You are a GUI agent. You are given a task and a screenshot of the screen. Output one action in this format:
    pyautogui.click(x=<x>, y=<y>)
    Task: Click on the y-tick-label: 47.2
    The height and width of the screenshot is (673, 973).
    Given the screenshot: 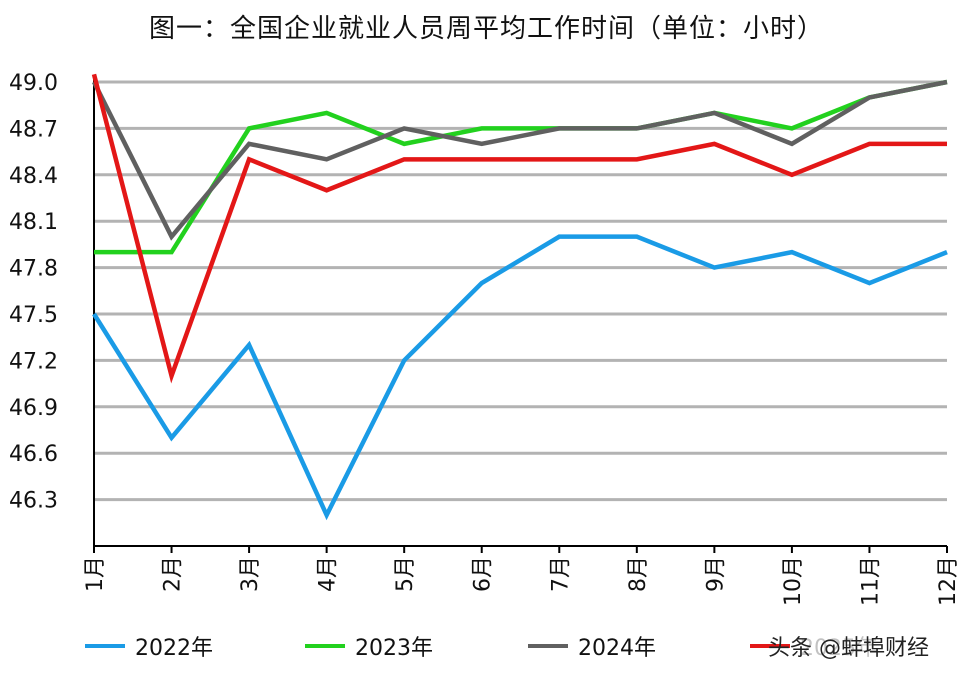 What is the action you would take?
    pyautogui.click(x=33, y=361)
    